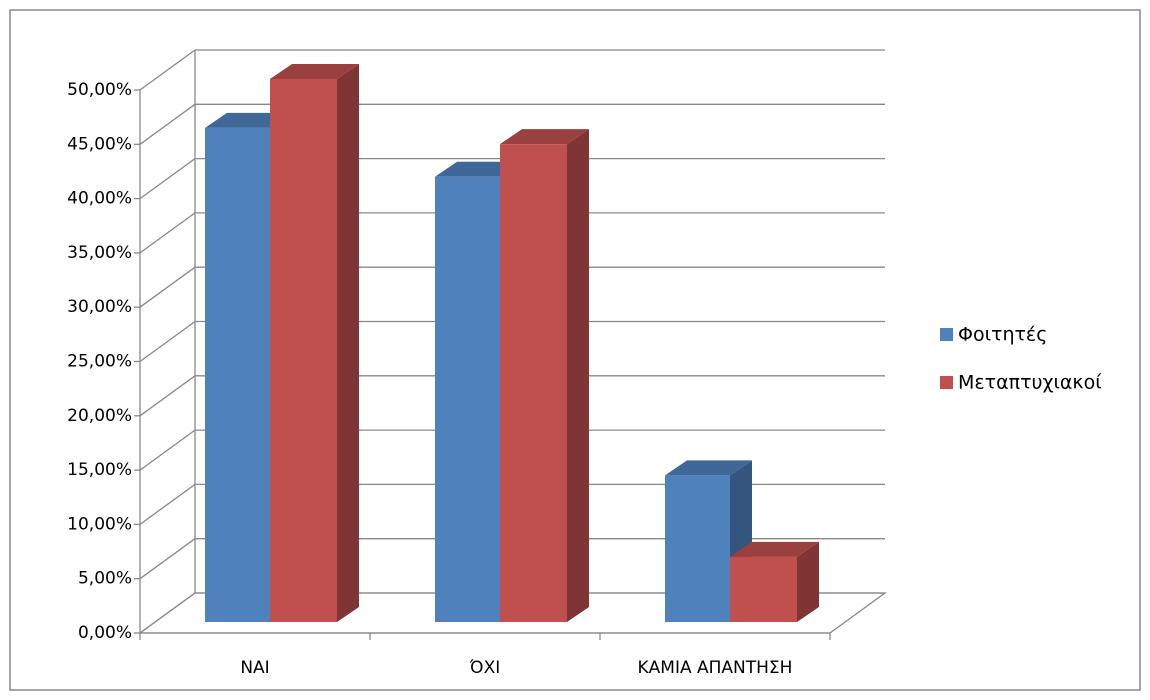  I want to click on y-tick-label: 35,00%, so click(99, 253).